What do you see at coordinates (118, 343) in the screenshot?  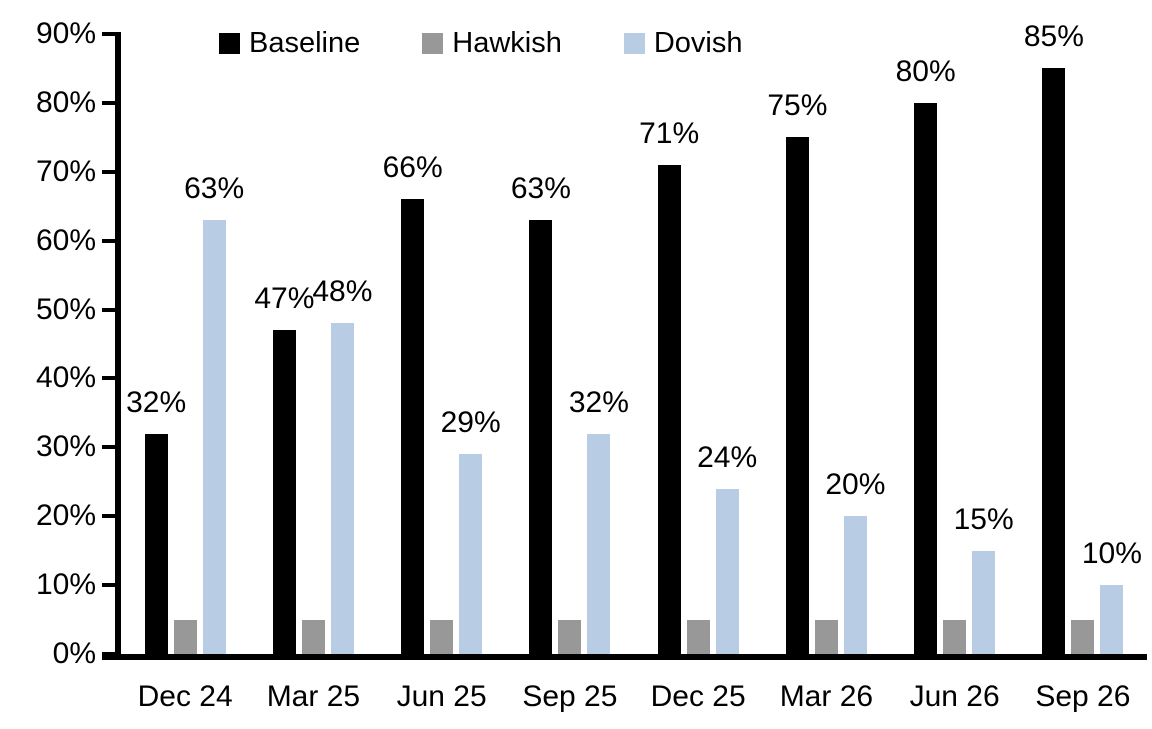 I see `y-axis-line` at bounding box center [118, 343].